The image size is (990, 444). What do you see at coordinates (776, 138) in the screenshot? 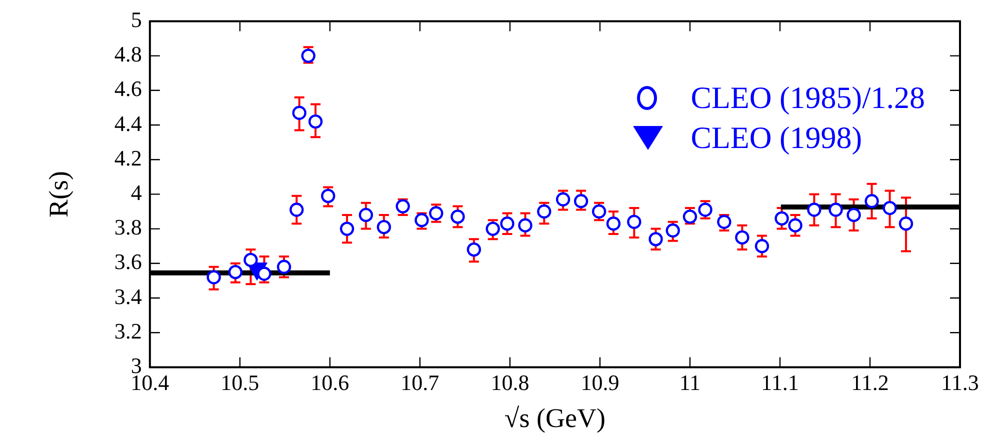
I see `legend-label: CLEO (1998)` at bounding box center [776, 138].